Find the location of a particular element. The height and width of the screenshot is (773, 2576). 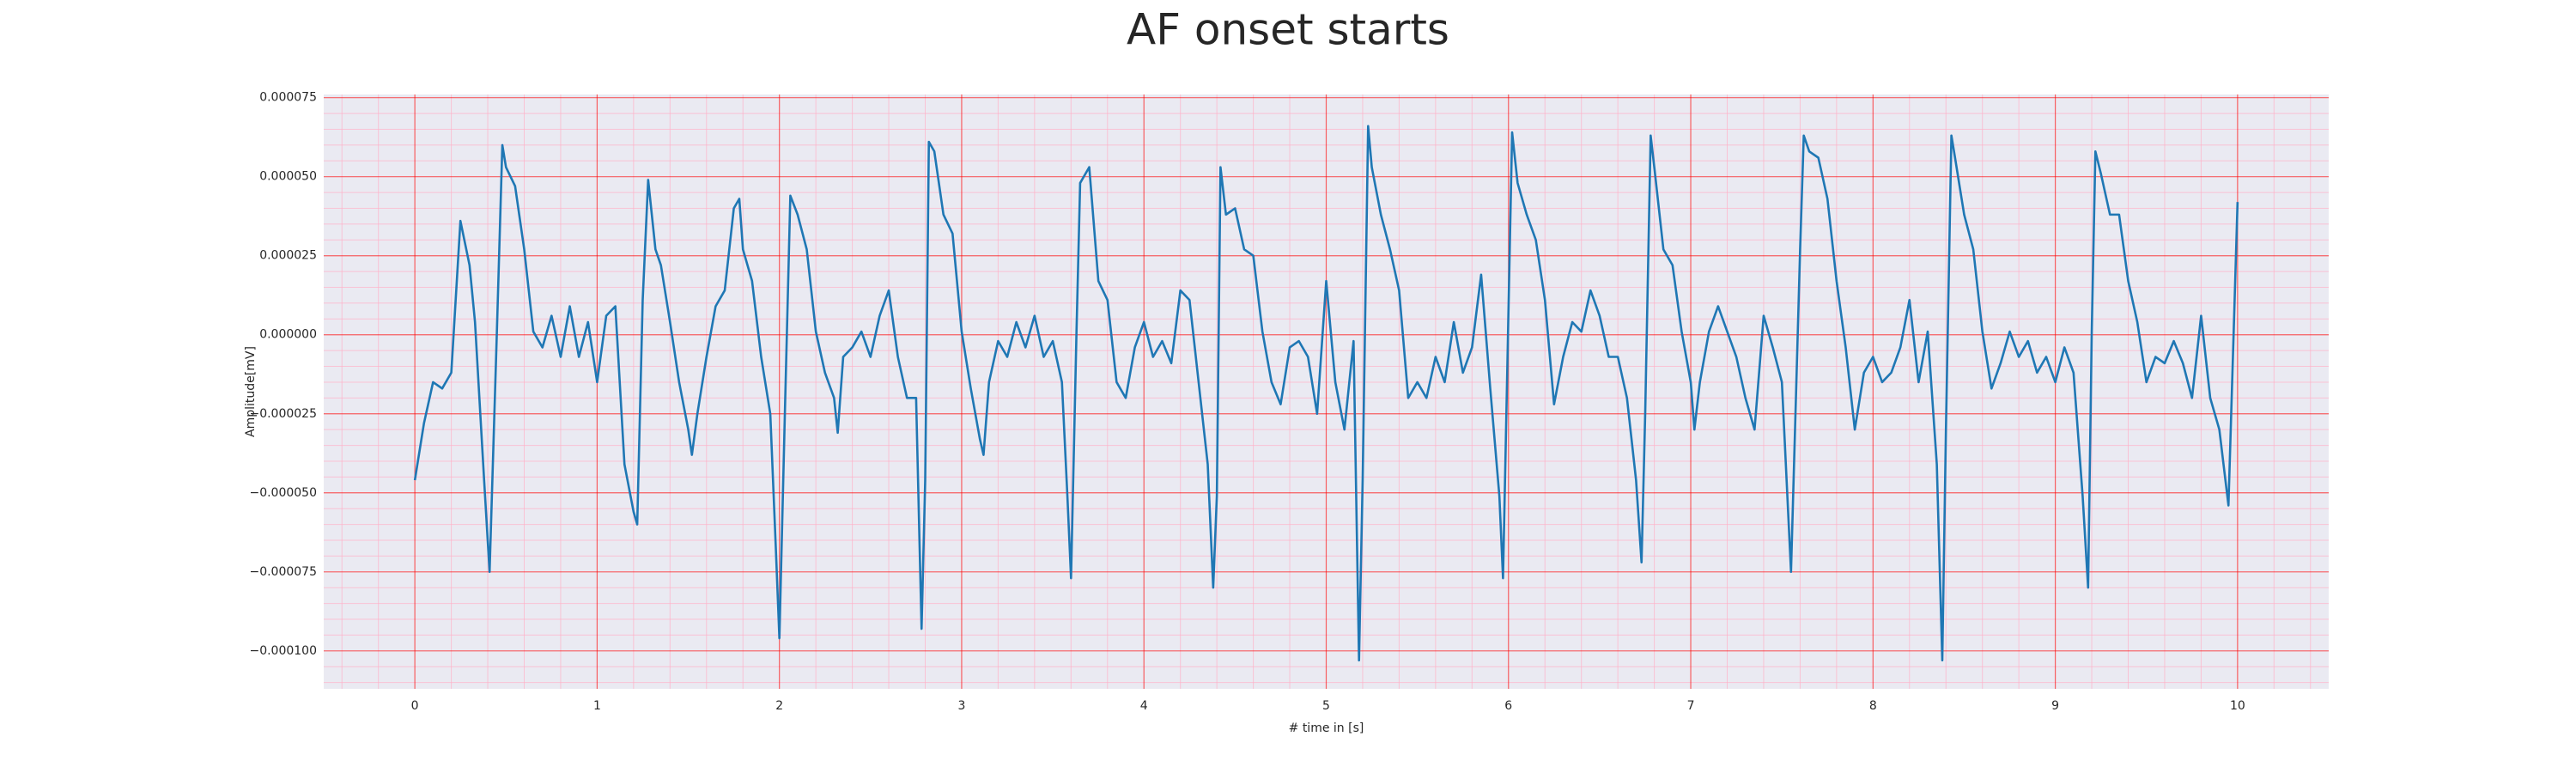

x-tick-label: 4 is located at coordinates (1144, 706).